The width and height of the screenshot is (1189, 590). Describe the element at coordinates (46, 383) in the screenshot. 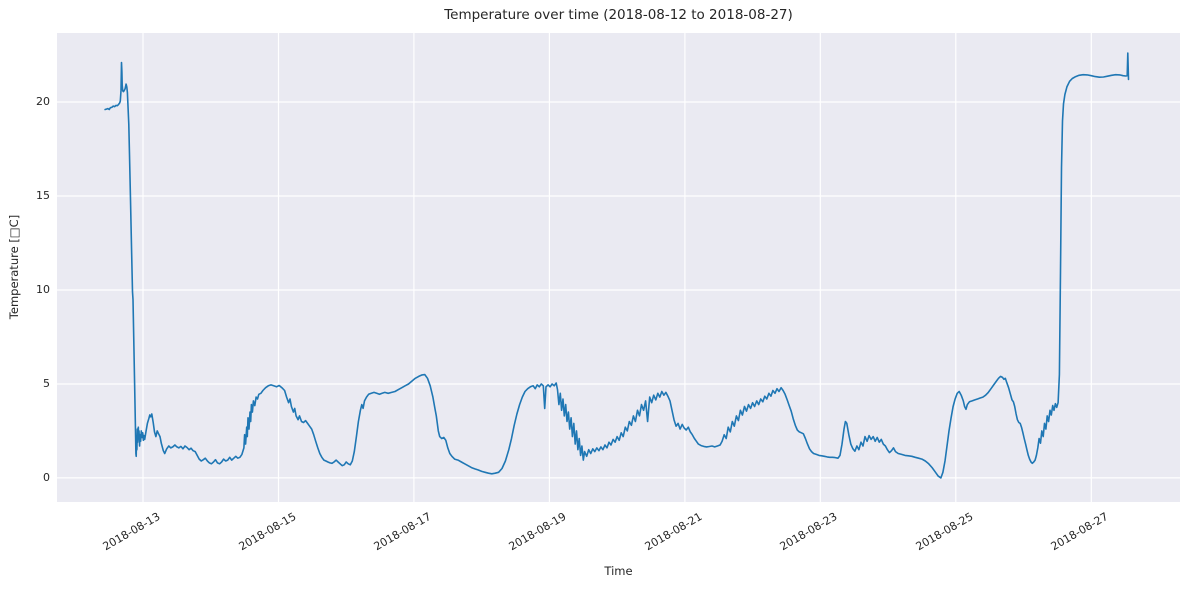

I see `y-tick-label: 5` at that location.